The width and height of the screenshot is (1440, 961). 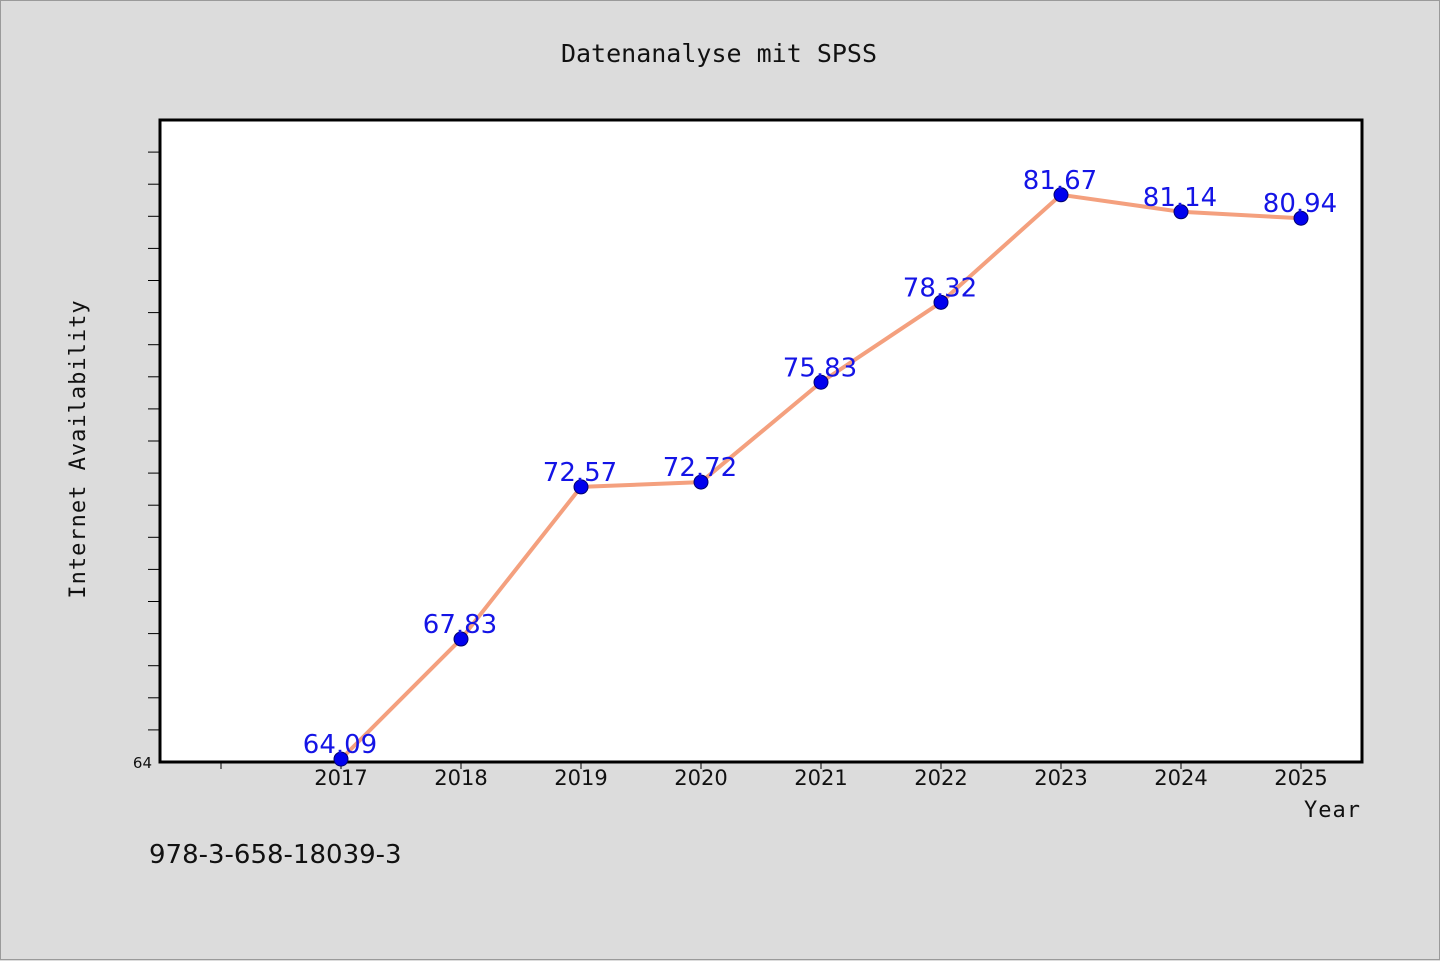 What do you see at coordinates (940, 778) in the screenshot?
I see `x-tick-label: 2022` at bounding box center [940, 778].